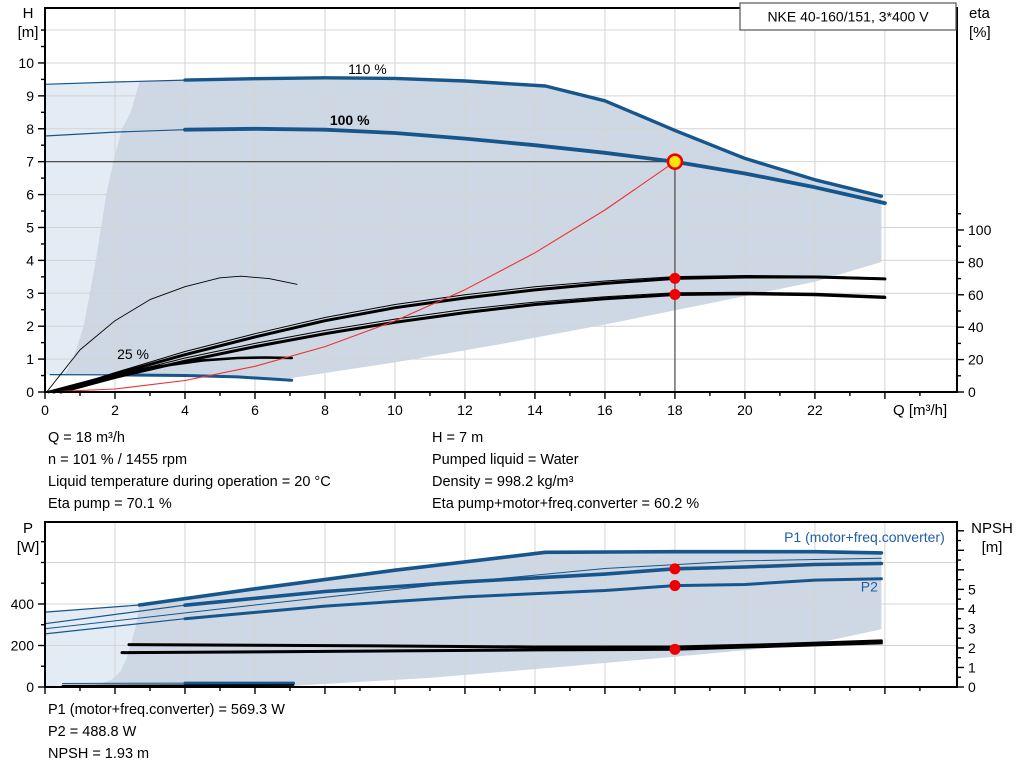 This screenshot has width=1024, height=781. What do you see at coordinates (815, 410) in the screenshot?
I see `x-tick-label: 22` at bounding box center [815, 410].